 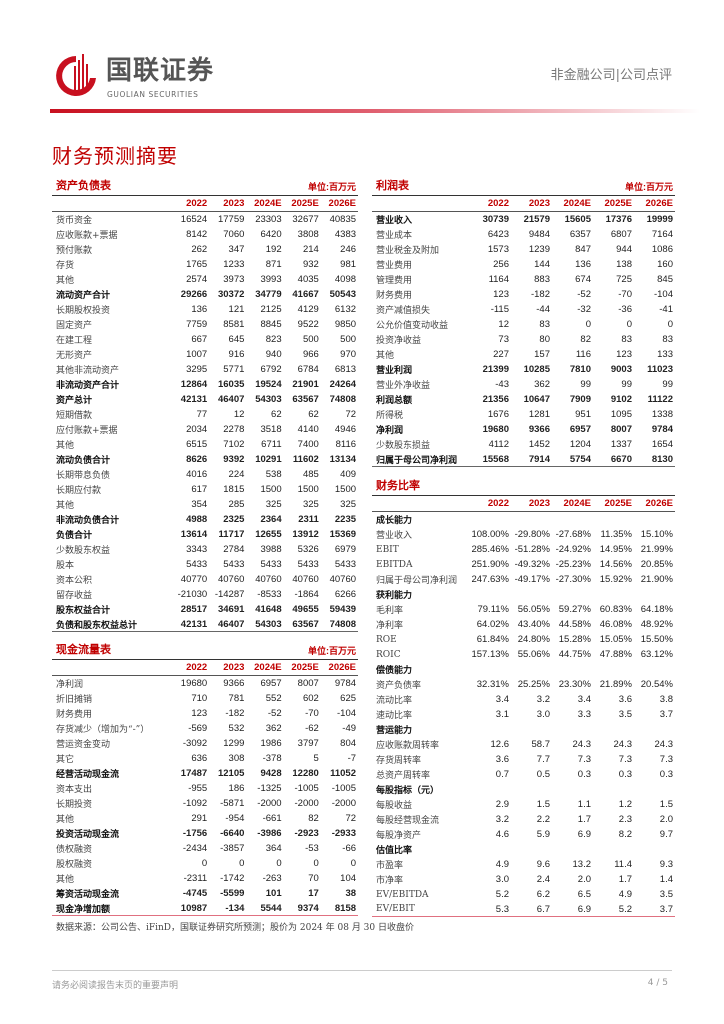 What do you see at coordinates (74, 596) in the screenshot?
I see `row-label: 留存收益` at bounding box center [74, 596].